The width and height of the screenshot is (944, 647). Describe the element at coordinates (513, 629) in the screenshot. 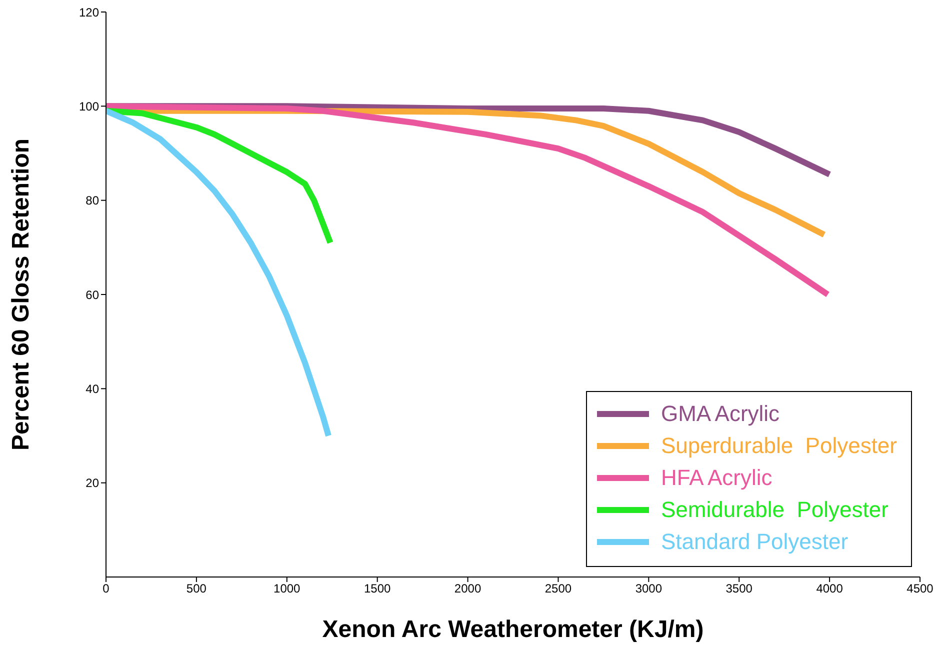

I see `x-axis-title: Xenon Arc Weatherometer (KJ/m)` at that location.